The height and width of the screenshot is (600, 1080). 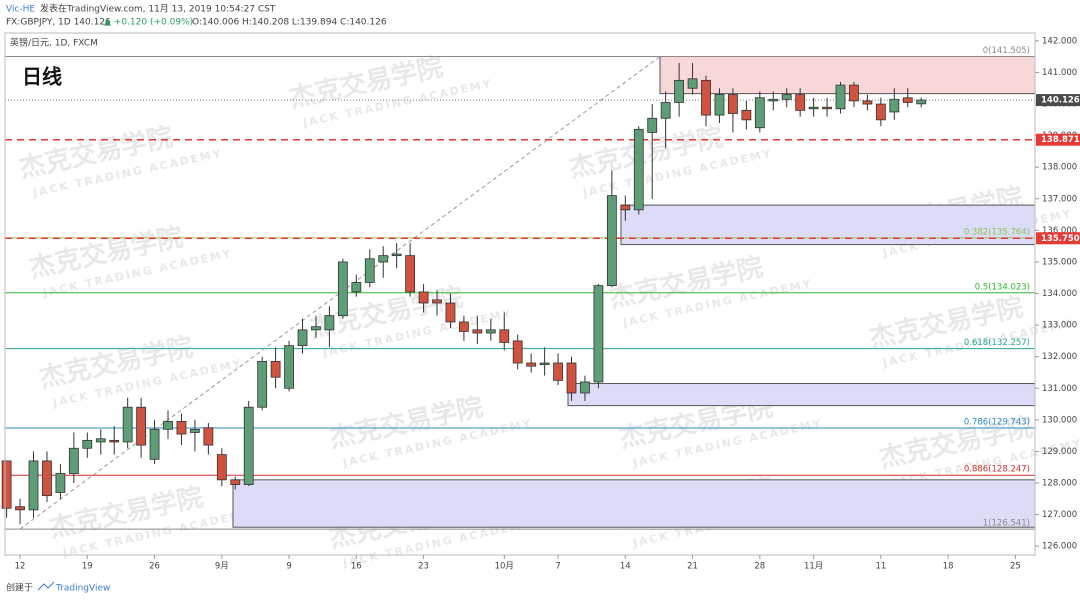 What do you see at coordinates (1059, 231) in the screenshot?
I see `y-tick-label: 136.000` at bounding box center [1059, 231].